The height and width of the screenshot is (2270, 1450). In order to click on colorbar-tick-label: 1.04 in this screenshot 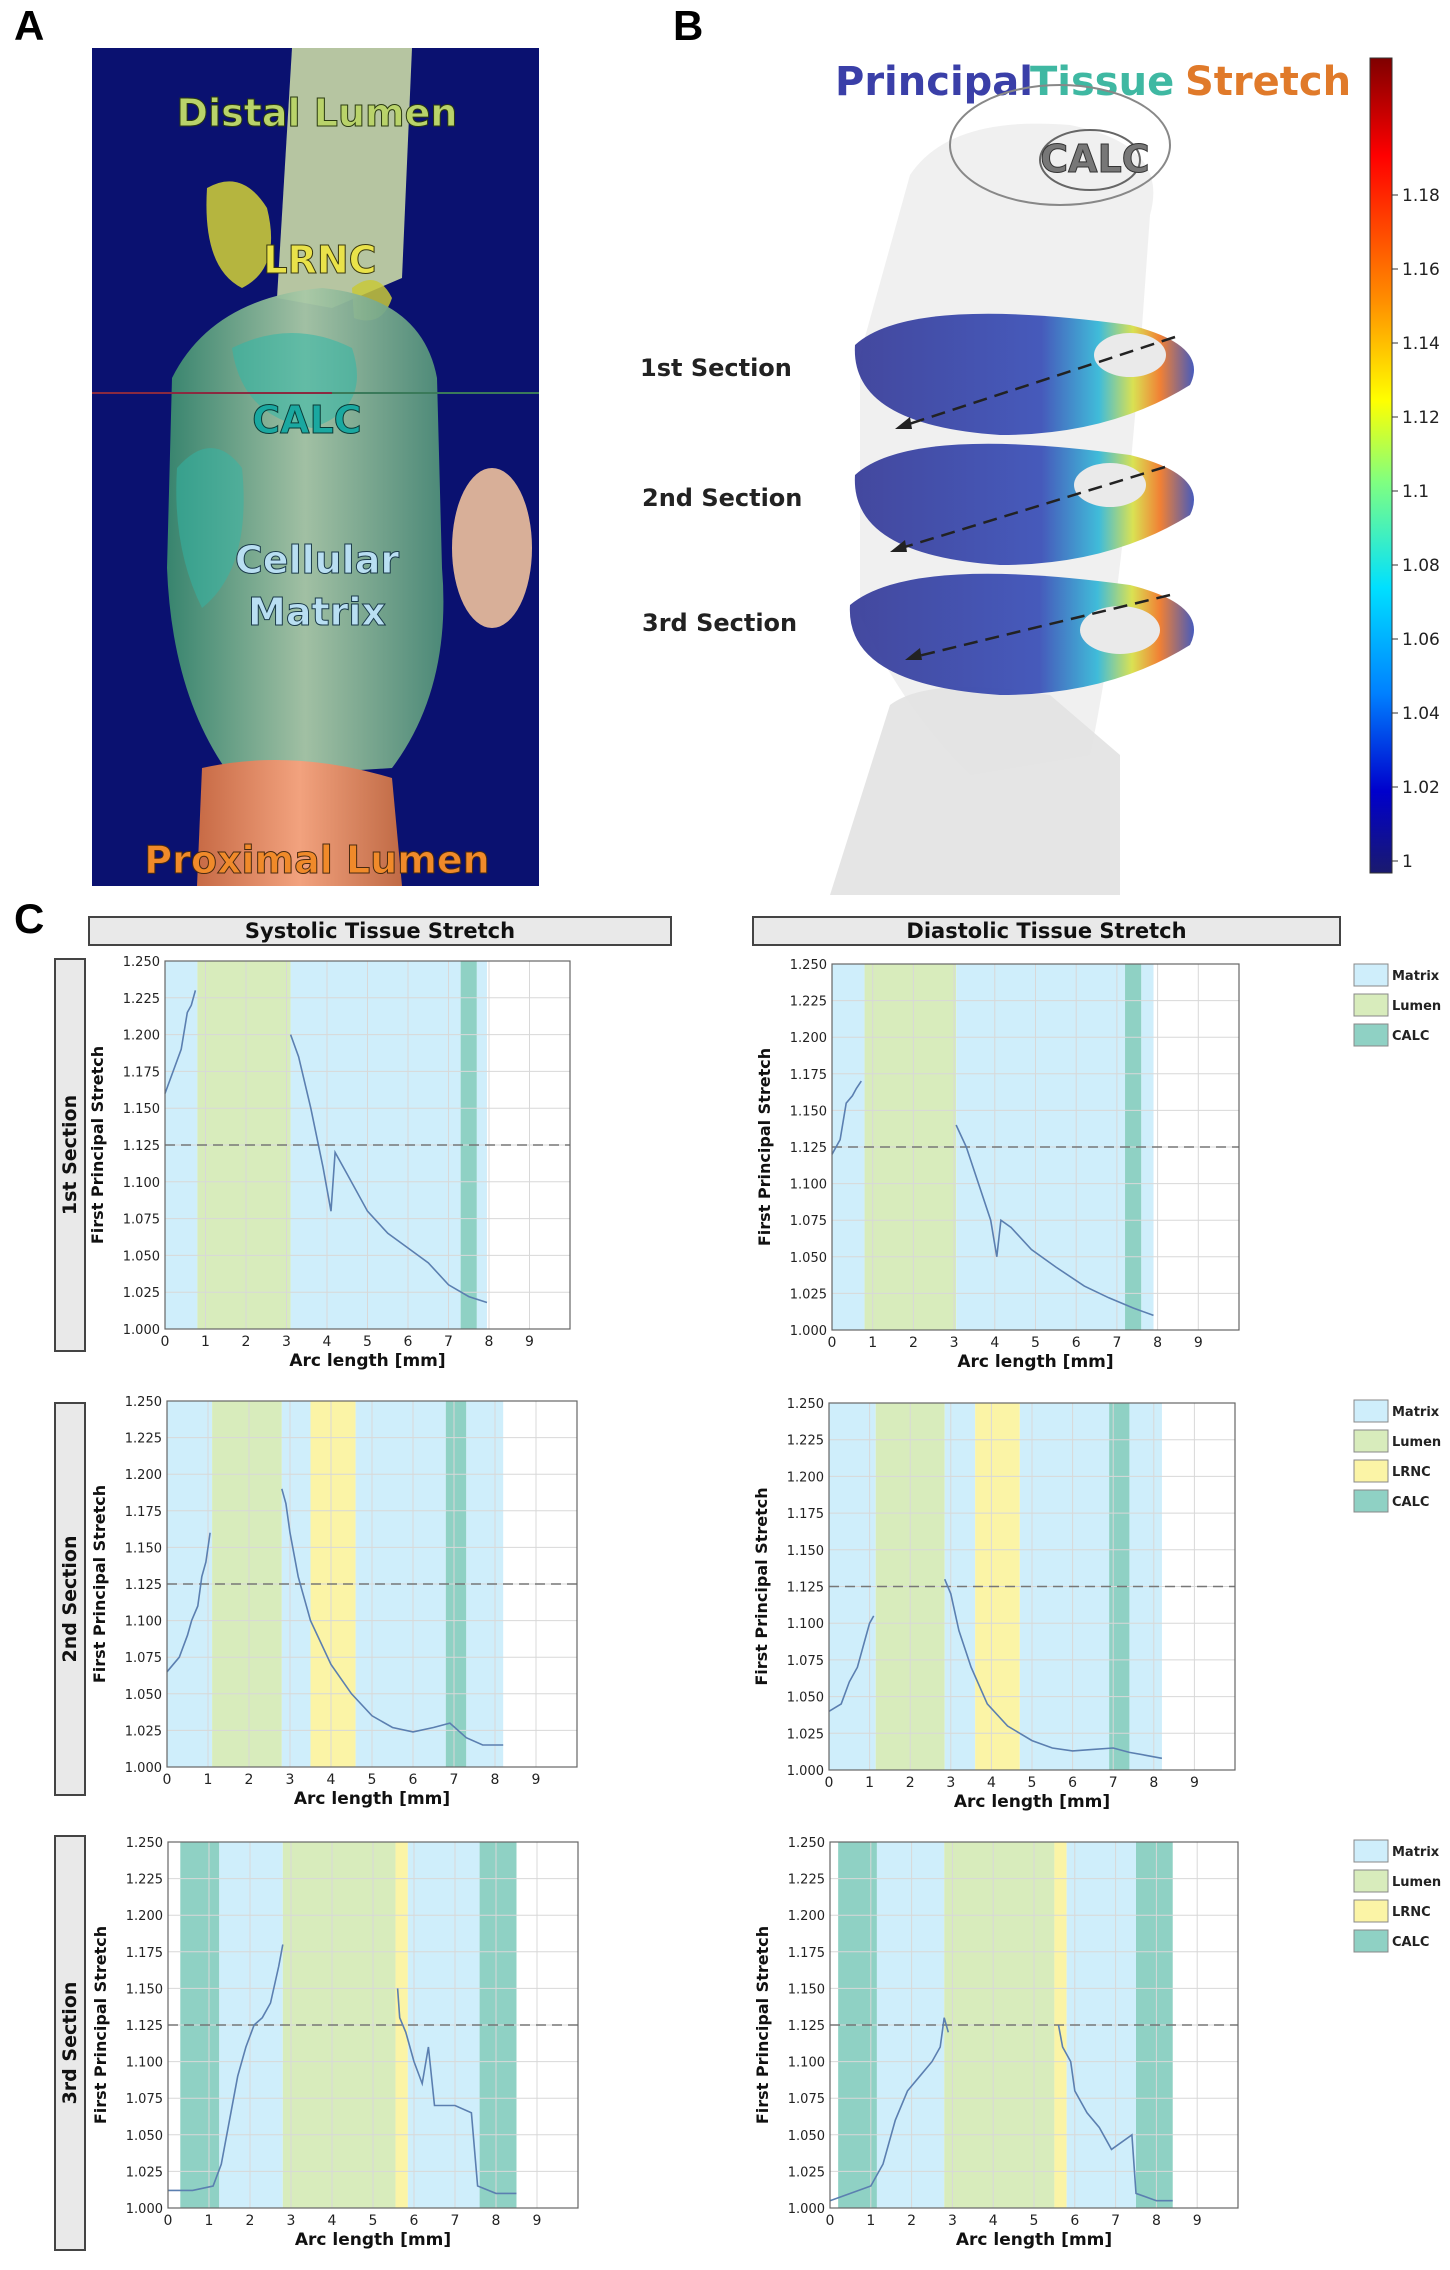, I will do `click(1421, 714)`.